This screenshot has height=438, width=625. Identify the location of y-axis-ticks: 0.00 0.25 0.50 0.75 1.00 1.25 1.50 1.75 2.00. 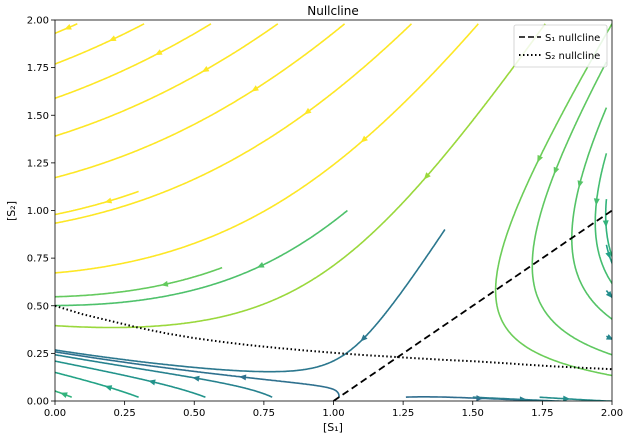
(41, 212).